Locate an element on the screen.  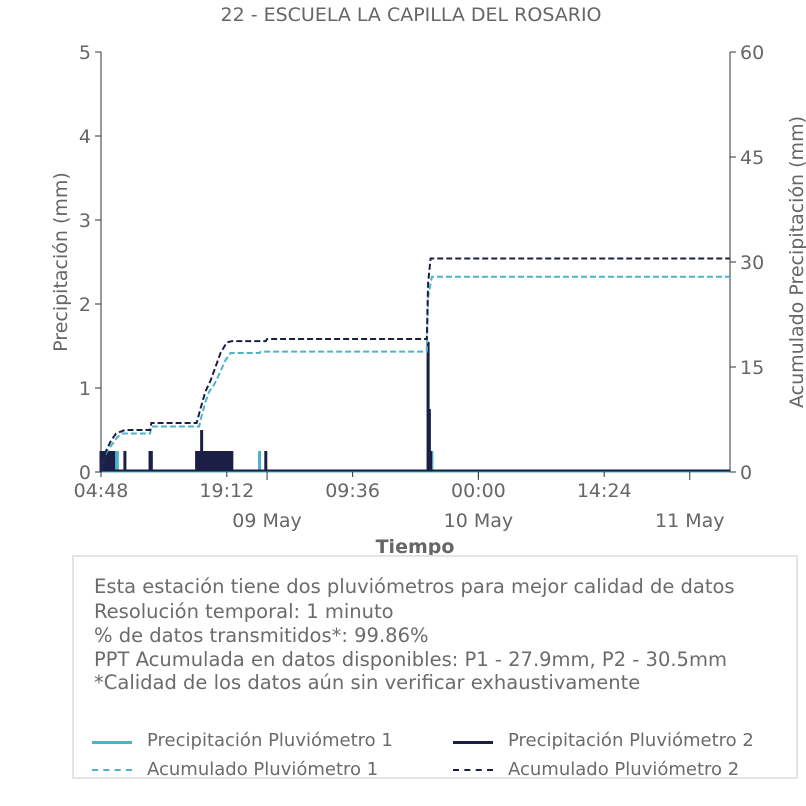
legend-swatch-p1-cum is located at coordinates (112, 770).